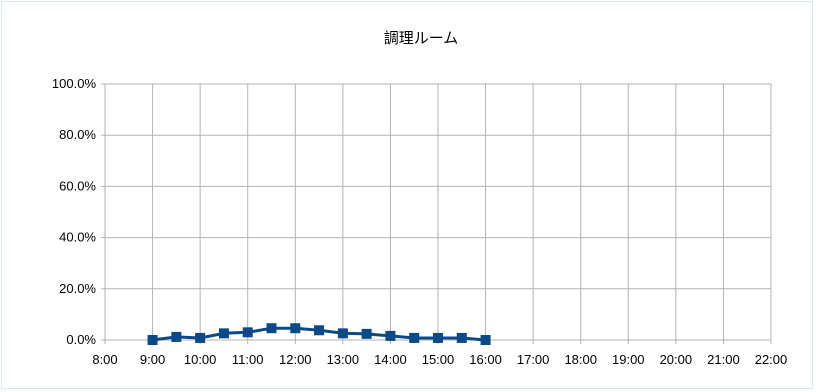 This screenshot has height=392, width=816. What do you see at coordinates (295, 359) in the screenshot?
I see `x-tick-label: 12:00` at bounding box center [295, 359].